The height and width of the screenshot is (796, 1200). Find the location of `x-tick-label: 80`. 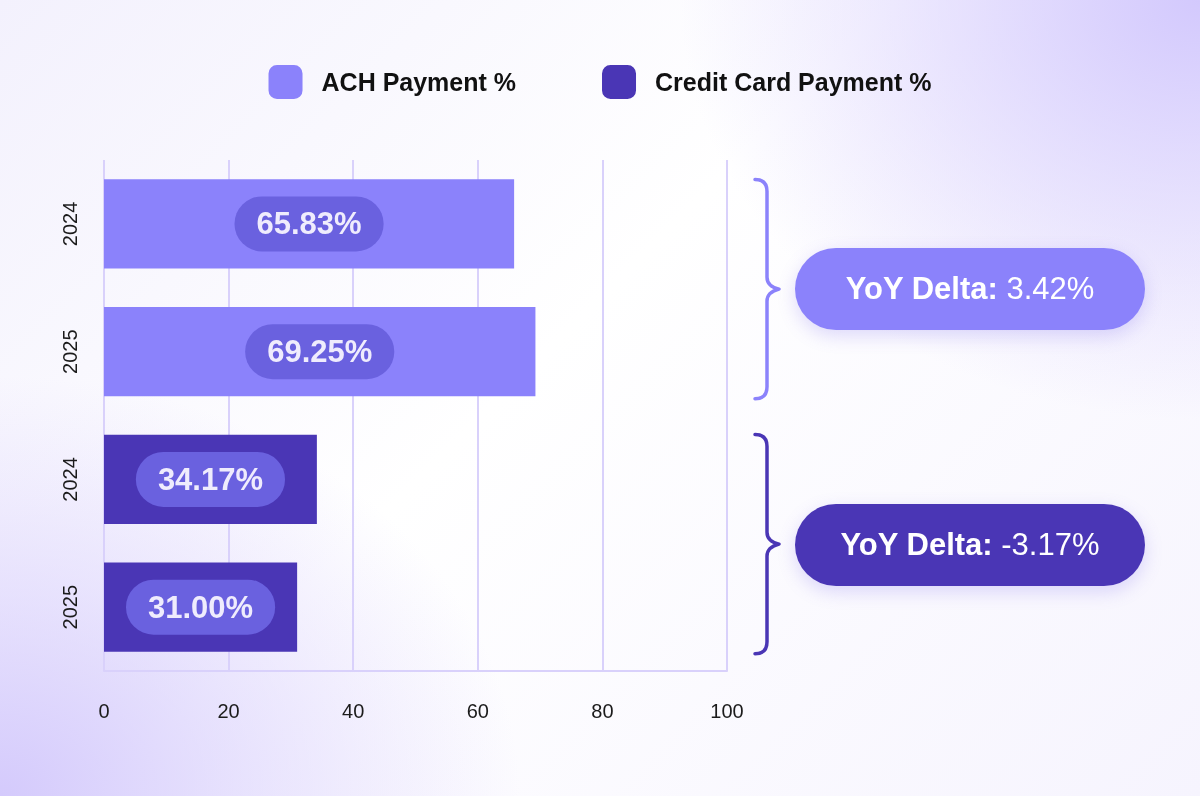

x-tick-label: 80 is located at coordinates (602, 711).